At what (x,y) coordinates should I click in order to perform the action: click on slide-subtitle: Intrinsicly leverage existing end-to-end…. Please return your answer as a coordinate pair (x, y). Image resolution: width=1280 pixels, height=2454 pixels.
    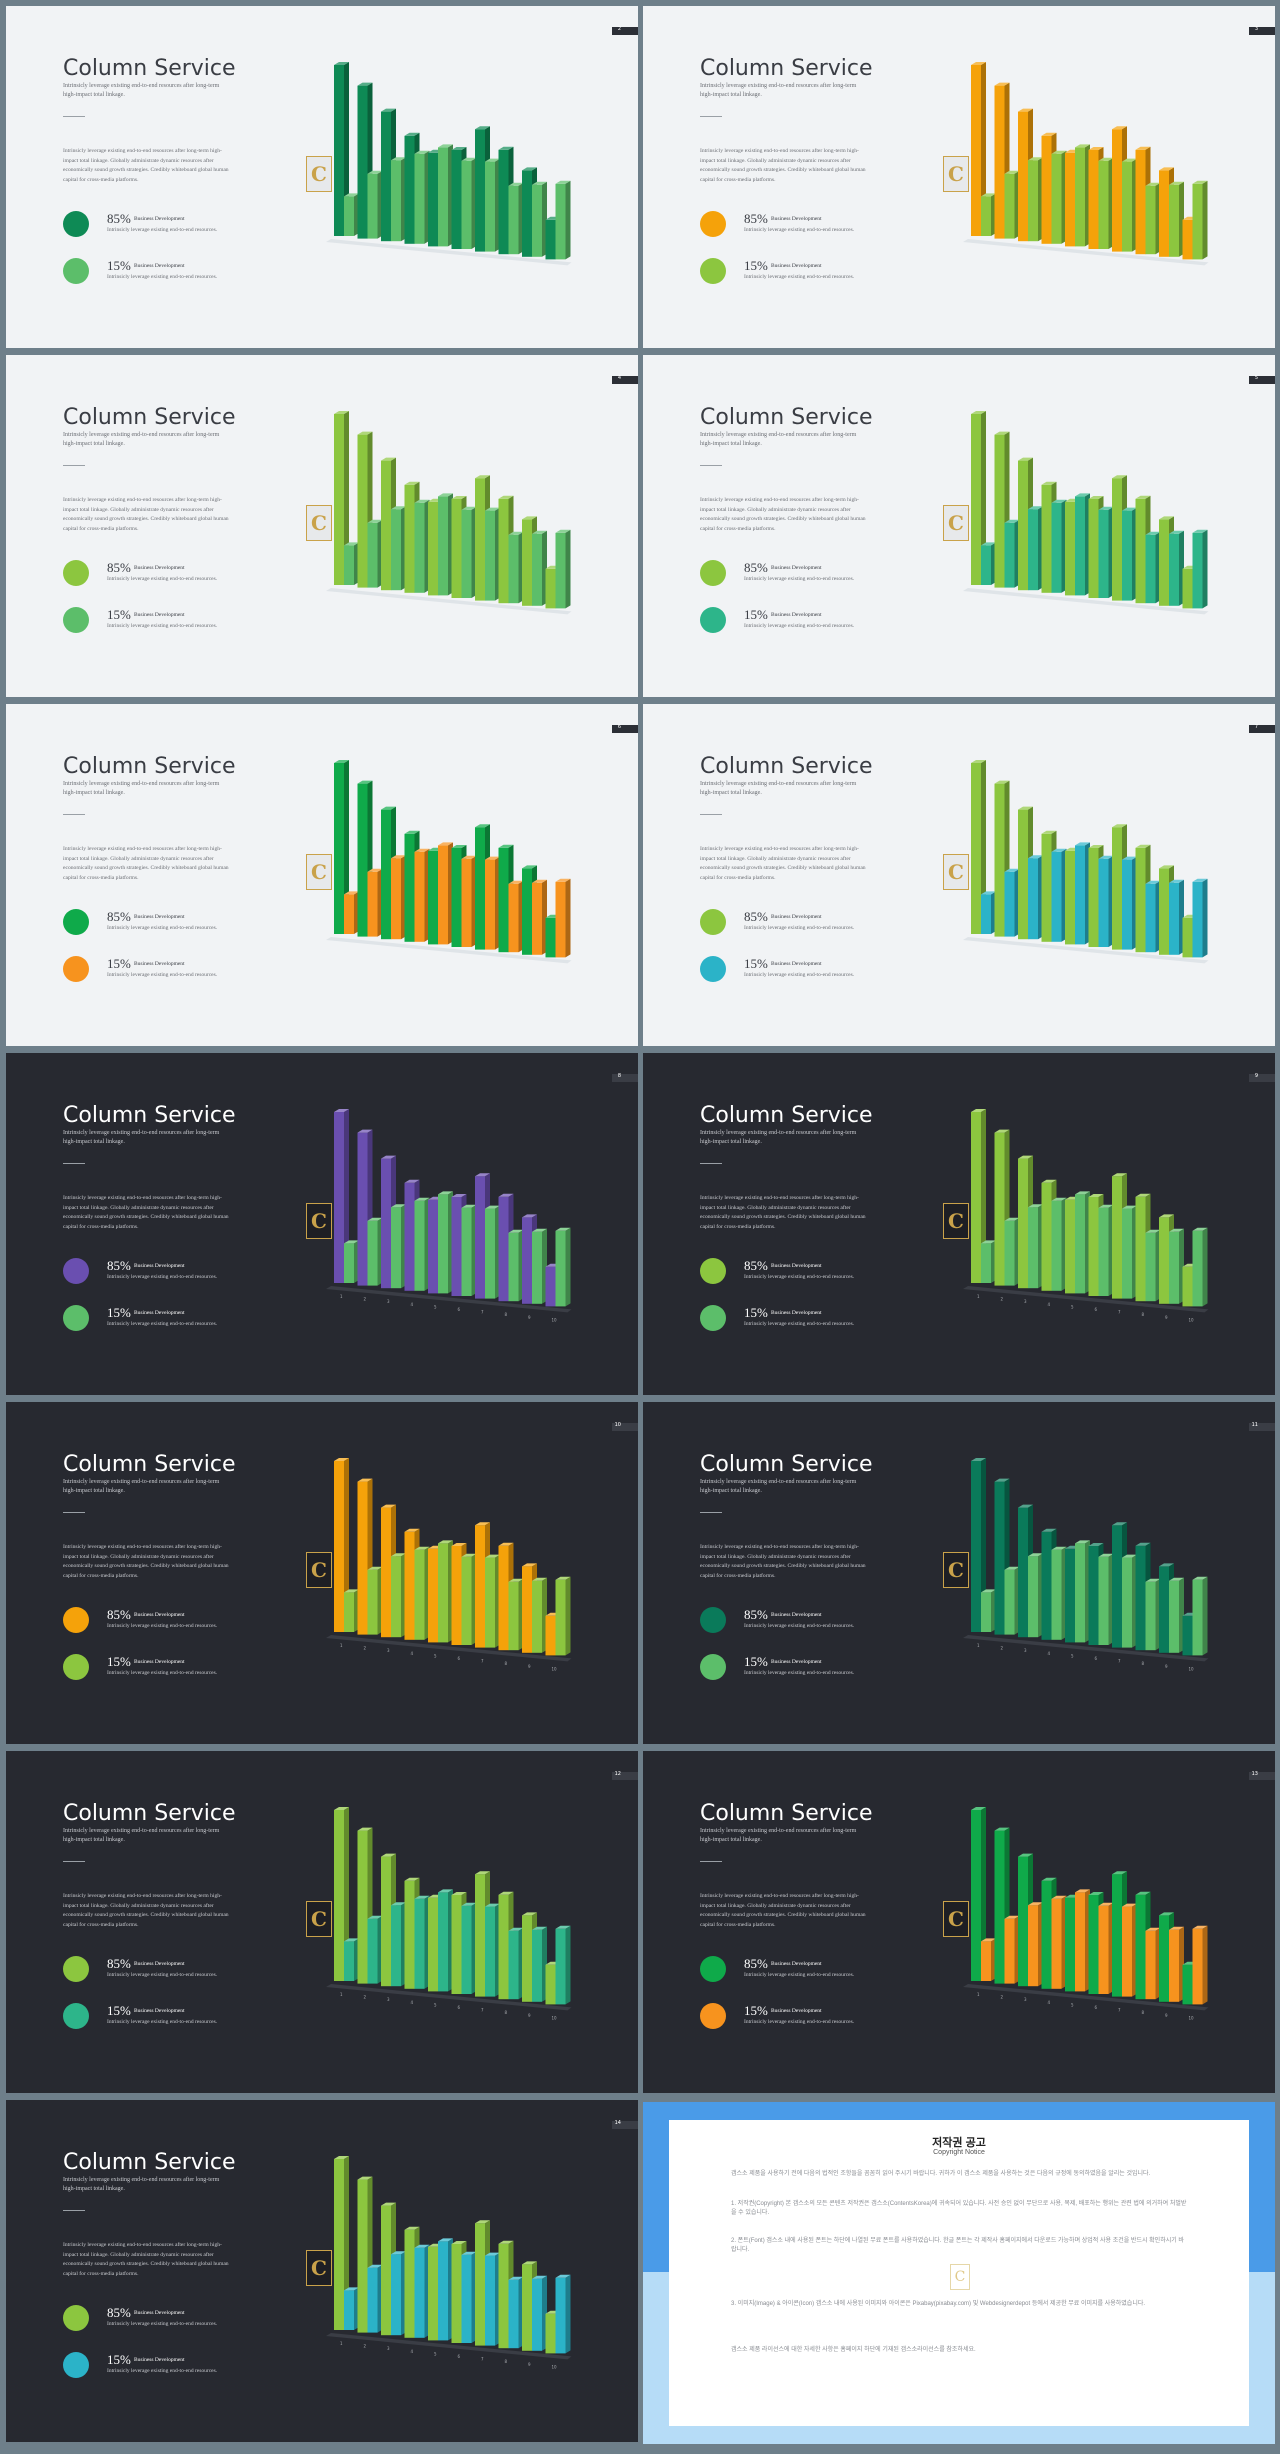
    Looking at the image, I should click on (141, 1137).